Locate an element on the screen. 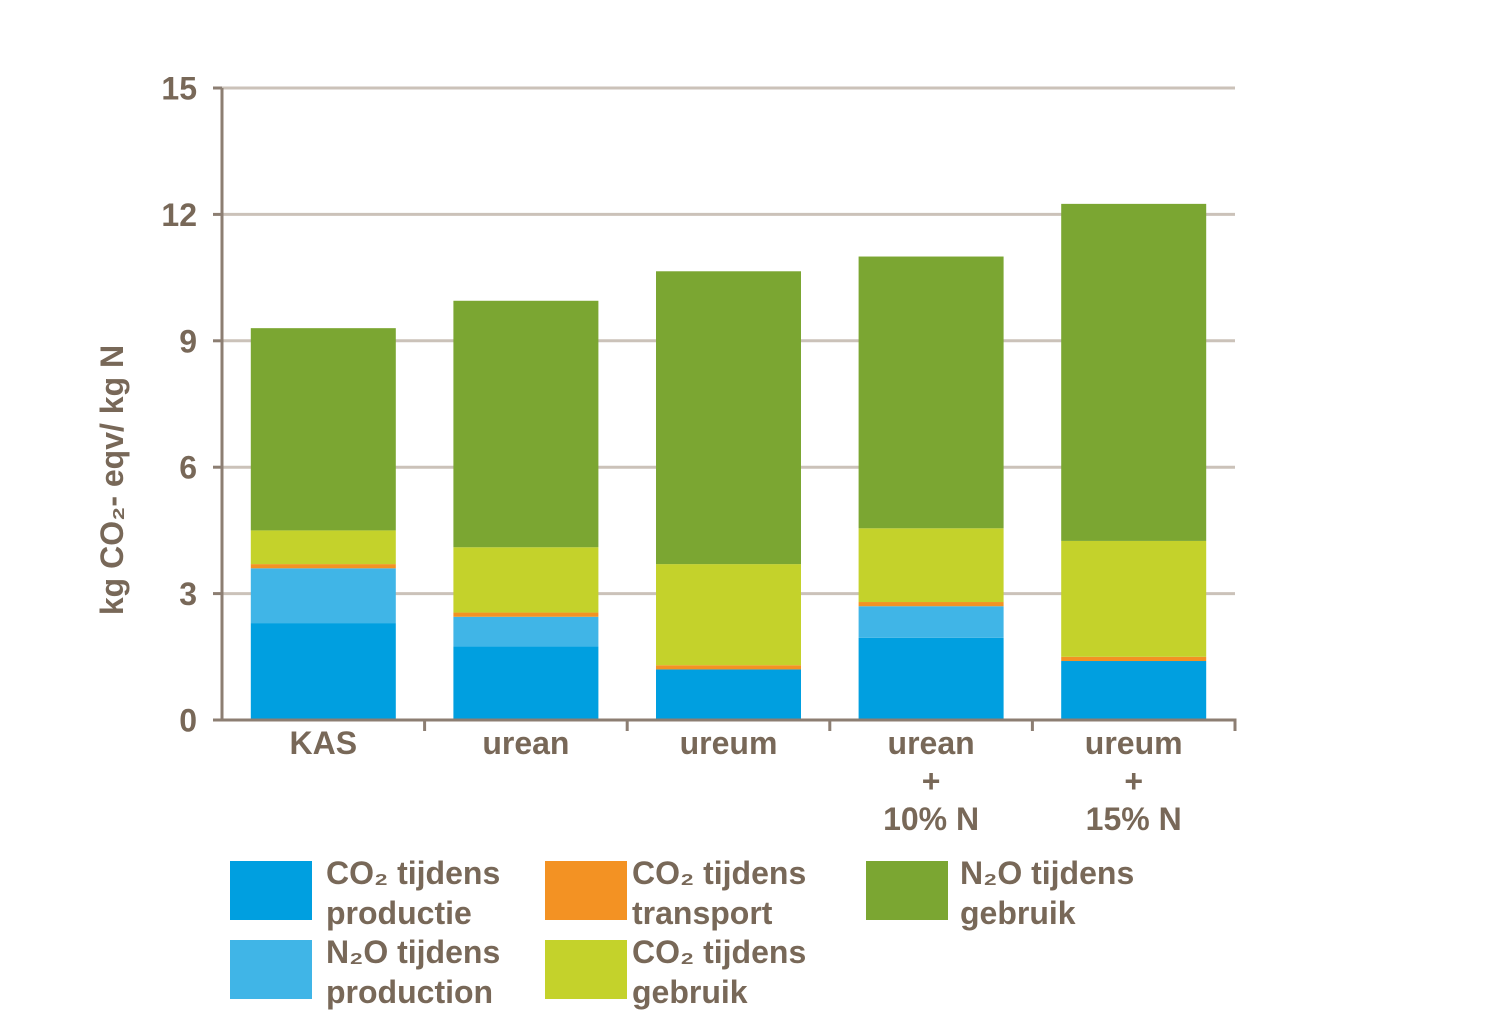 This screenshot has height=1034, width=1500. y-tick-label: 6 is located at coordinates (188, 468).